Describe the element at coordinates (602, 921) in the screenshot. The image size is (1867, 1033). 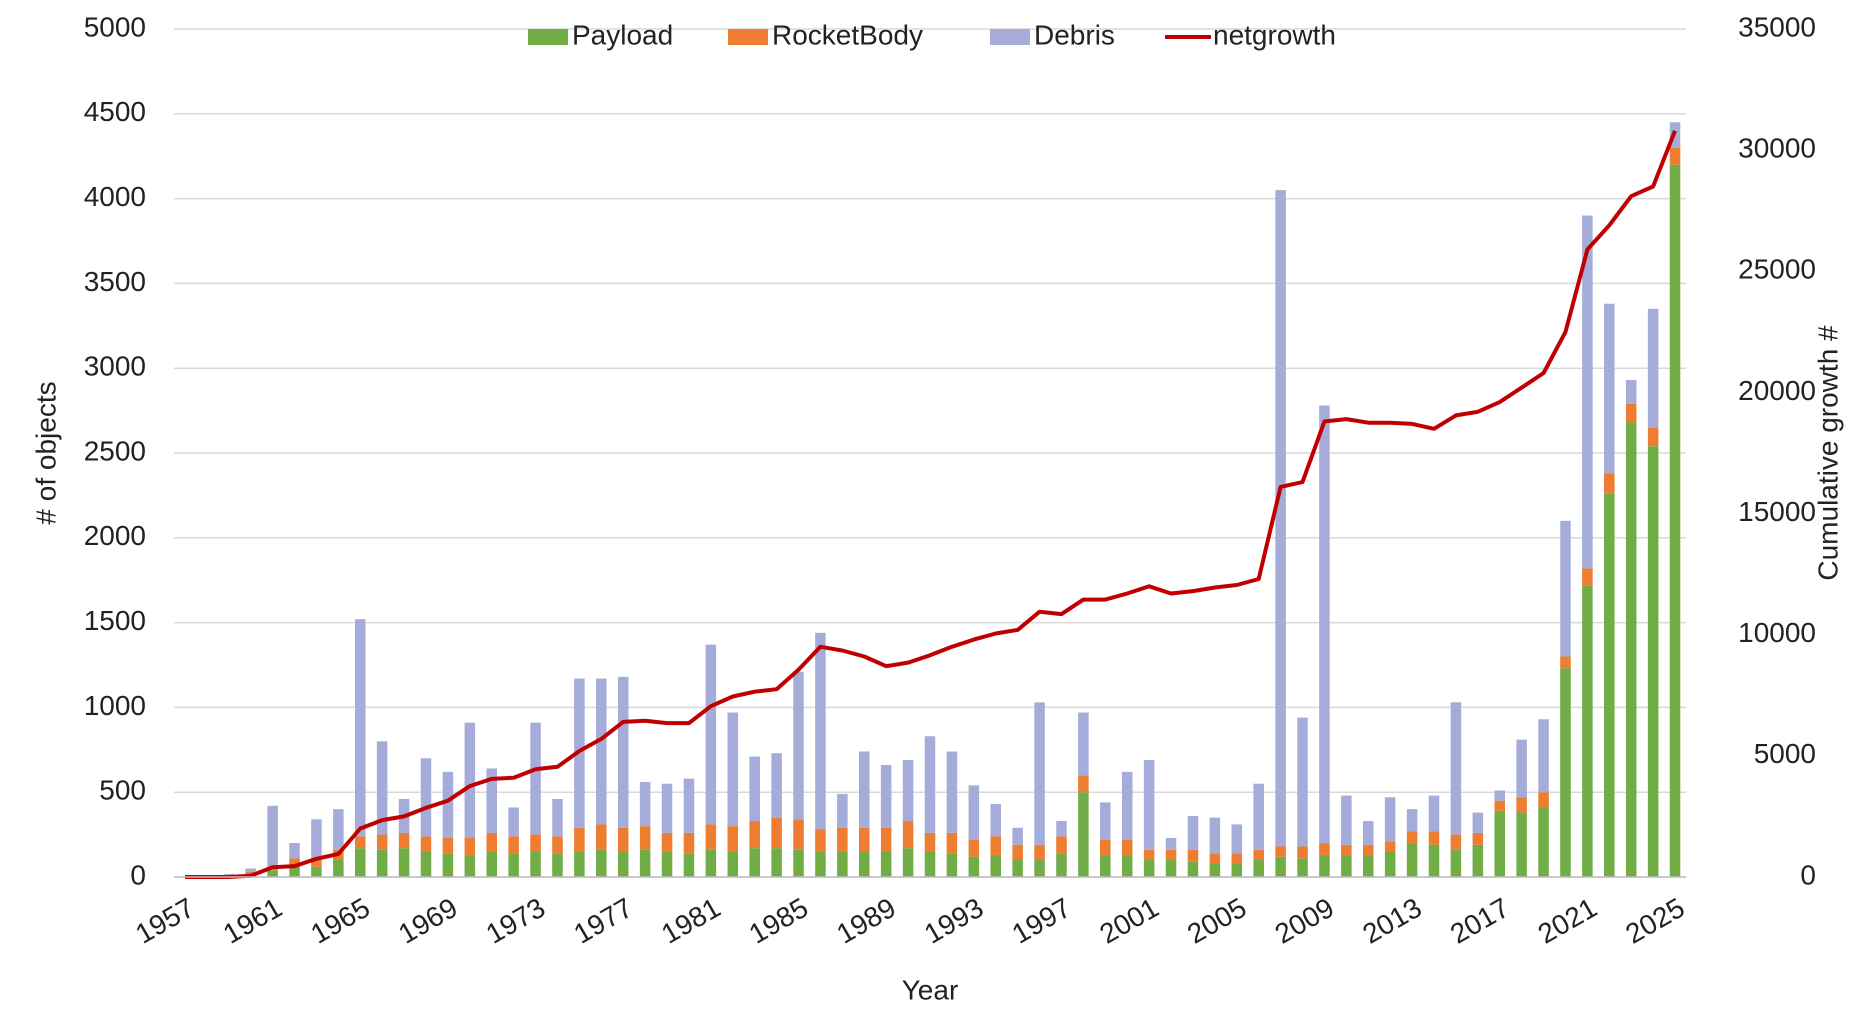
I see `x-tick-label: 1977` at that location.